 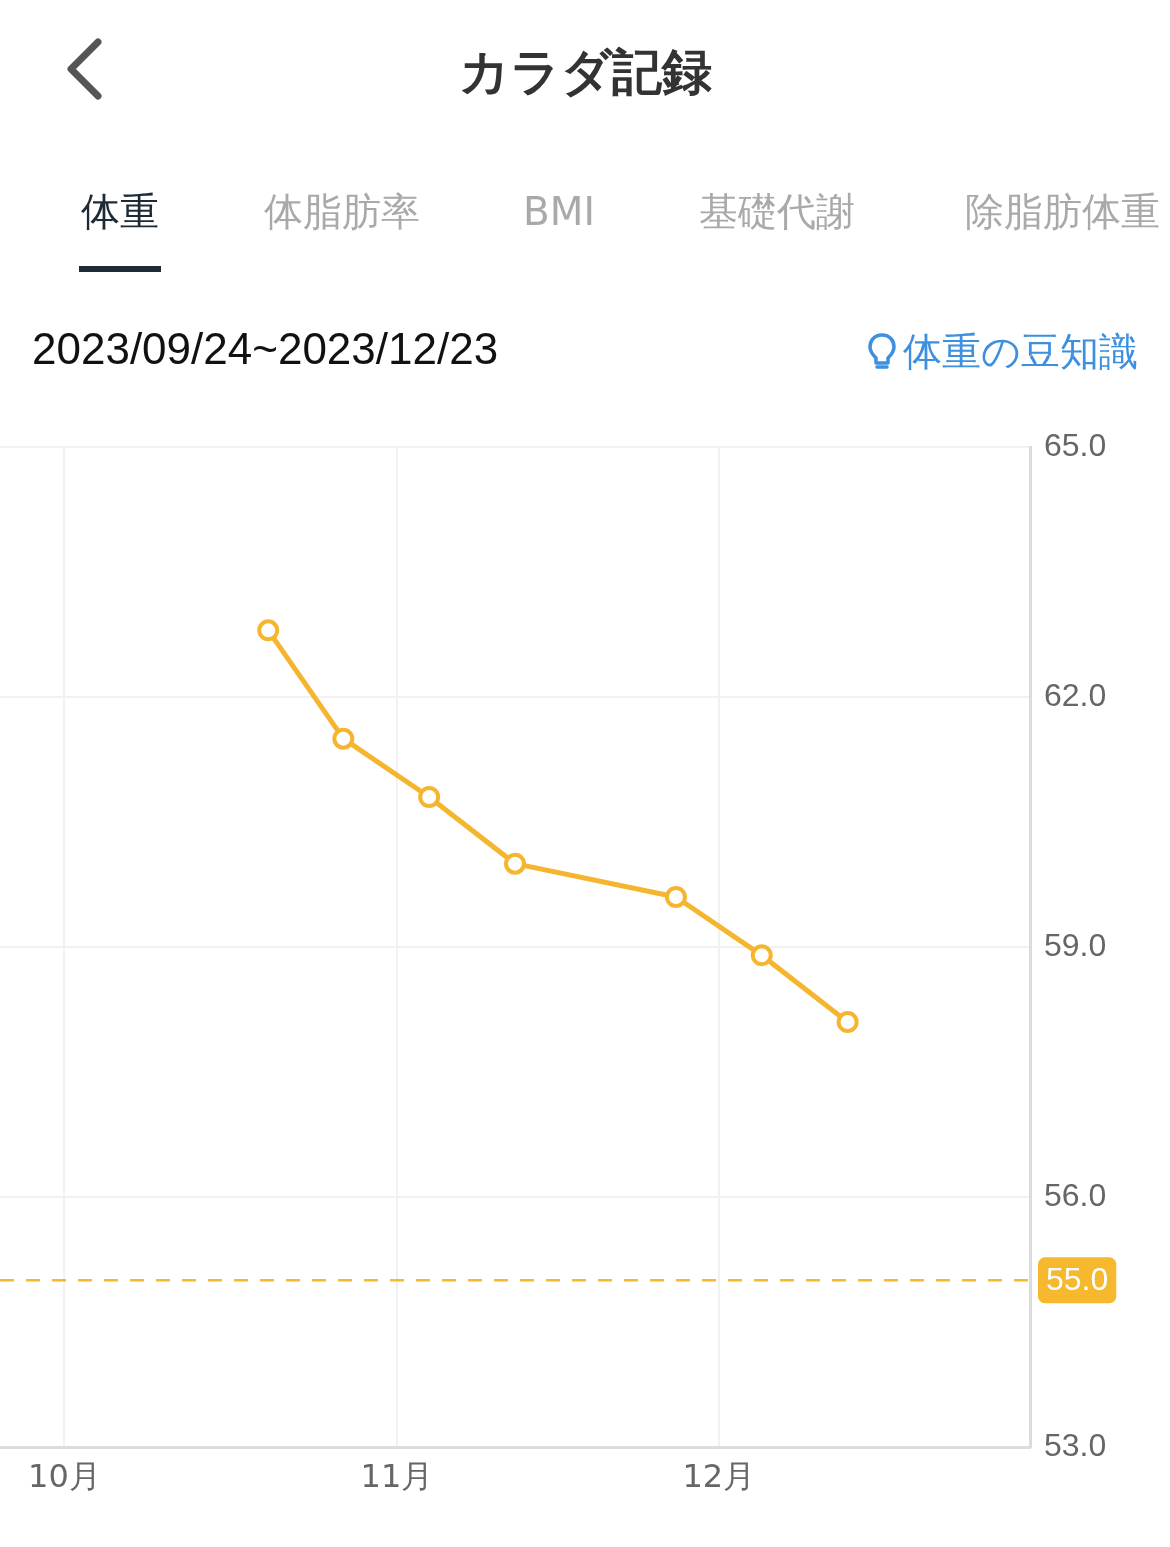 What do you see at coordinates (559, 212) in the screenshot?
I see `text: BMI` at bounding box center [559, 212].